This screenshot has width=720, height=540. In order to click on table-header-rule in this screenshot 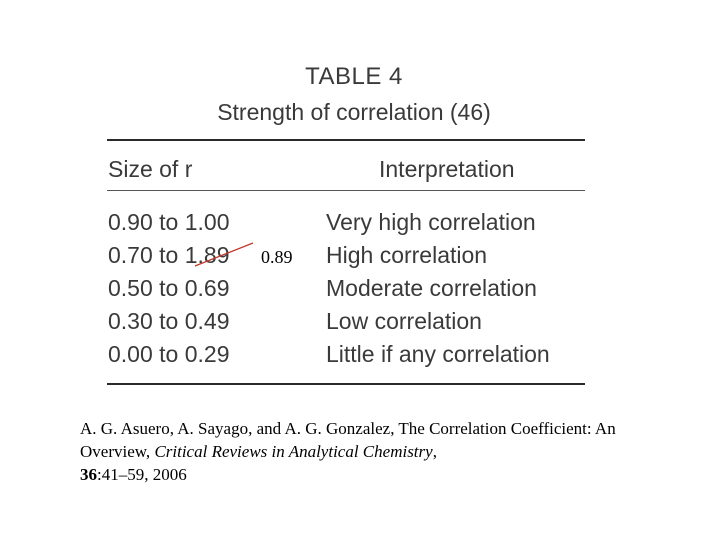, I will do `click(346, 190)`.